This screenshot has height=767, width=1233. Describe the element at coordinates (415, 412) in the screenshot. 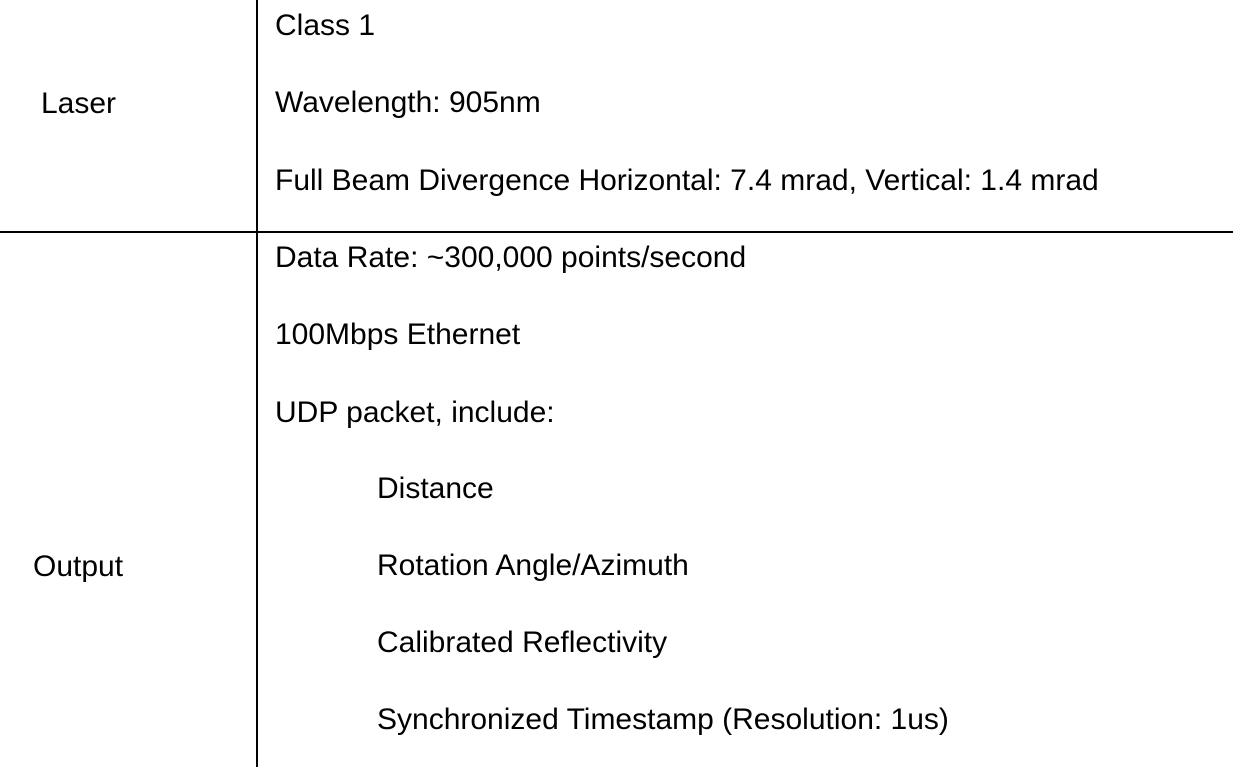

I see `output-line-udp-packet: UDP packet, include:` at that location.